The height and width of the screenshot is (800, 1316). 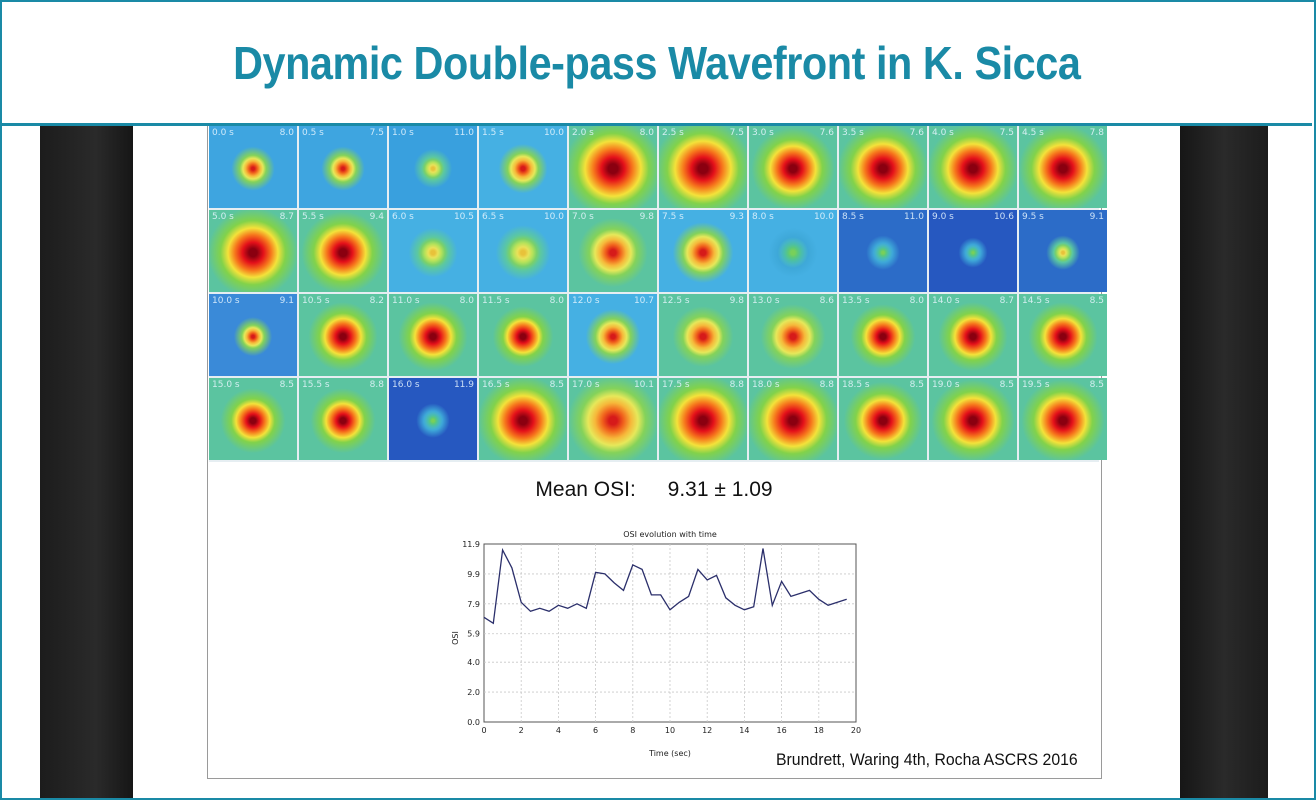 What do you see at coordinates (946, 385) in the screenshot?
I see `tile-time: 19.0 s` at bounding box center [946, 385].